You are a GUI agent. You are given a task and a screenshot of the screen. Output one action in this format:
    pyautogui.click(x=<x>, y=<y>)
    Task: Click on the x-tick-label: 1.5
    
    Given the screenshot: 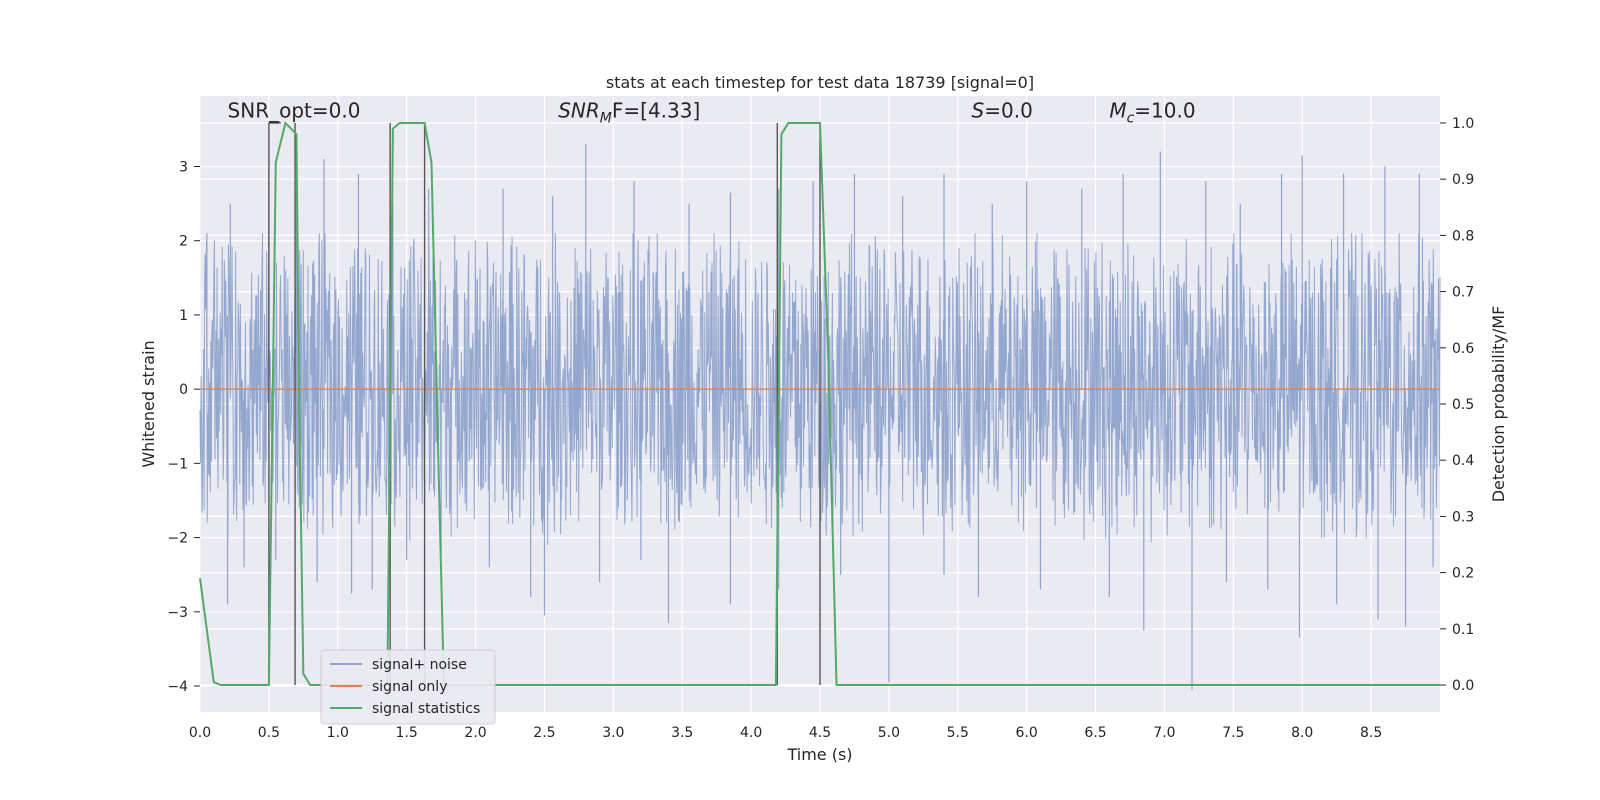 What is the action you would take?
    pyautogui.click(x=407, y=733)
    